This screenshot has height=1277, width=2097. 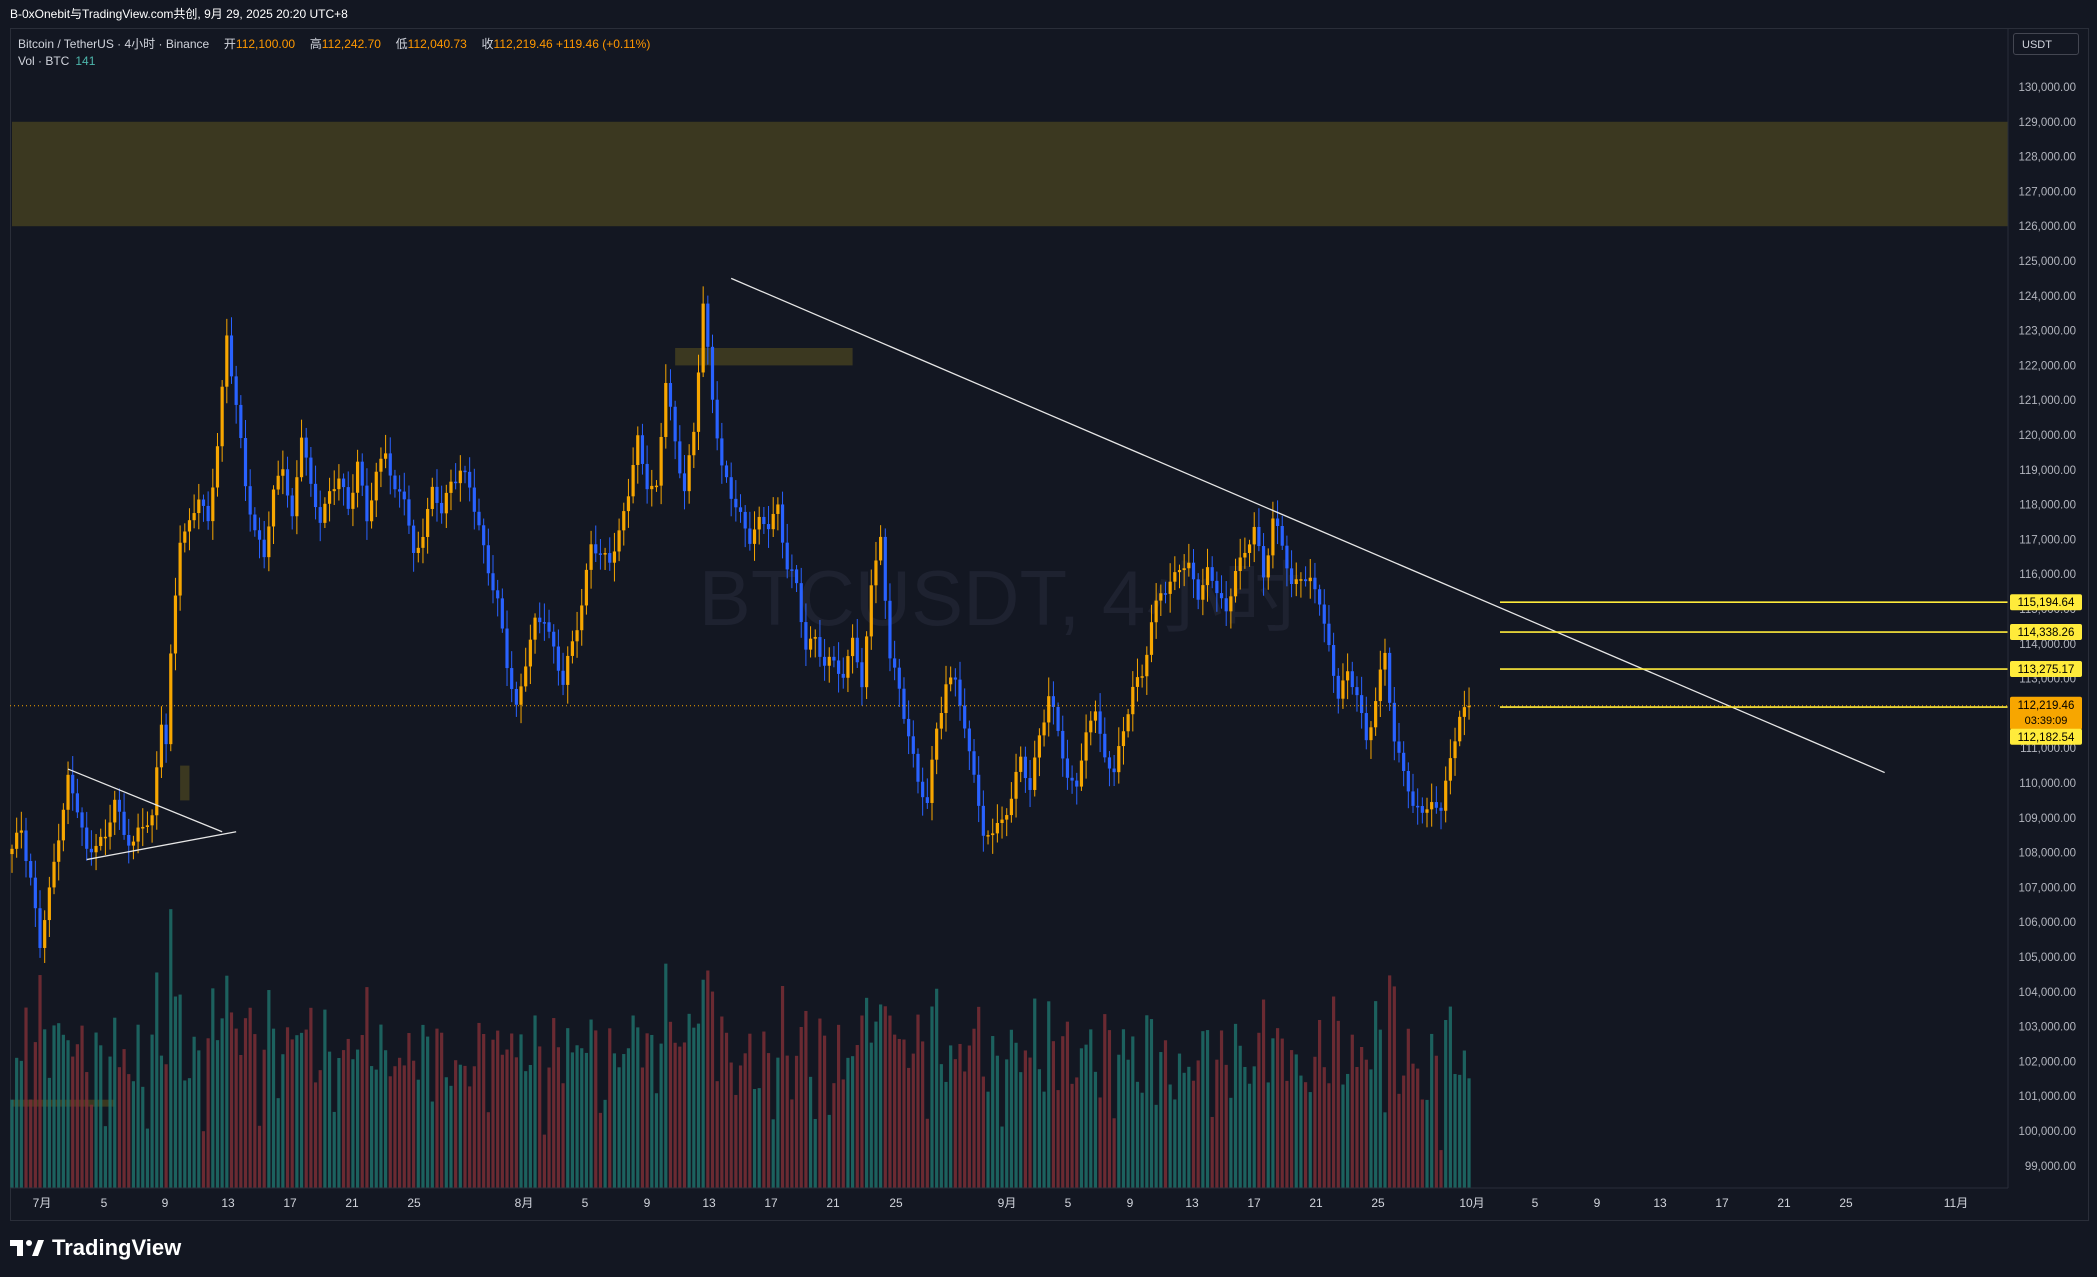 What do you see at coordinates (1000, 598) in the screenshot?
I see `symbol-watermark: BTCUSDT, 4小时` at bounding box center [1000, 598].